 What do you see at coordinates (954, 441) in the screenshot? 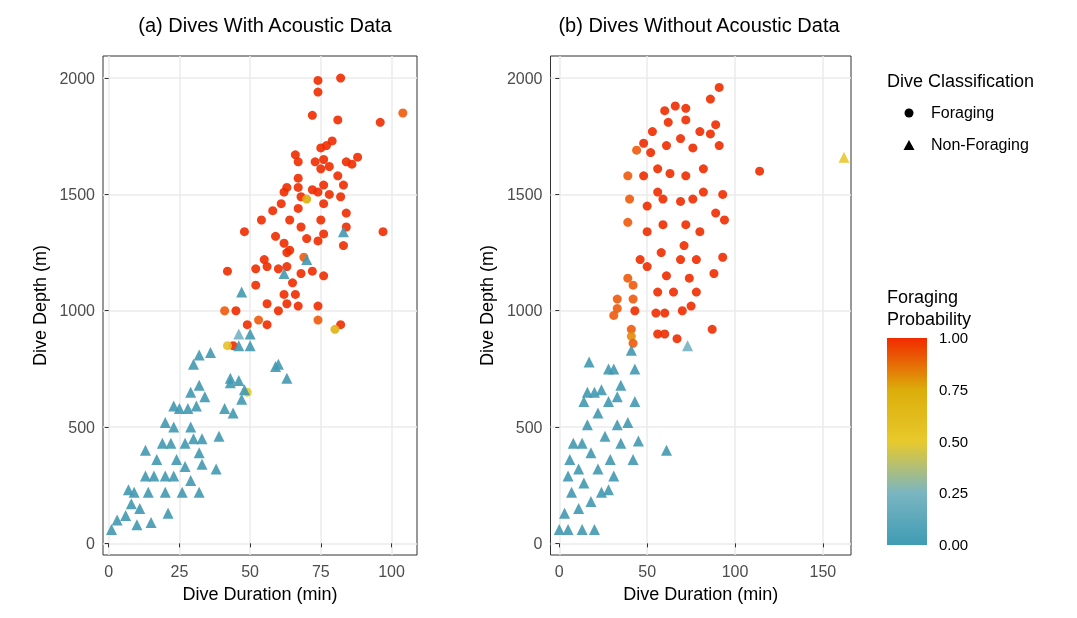
I see `color-bar-label: 0.50` at bounding box center [954, 441].